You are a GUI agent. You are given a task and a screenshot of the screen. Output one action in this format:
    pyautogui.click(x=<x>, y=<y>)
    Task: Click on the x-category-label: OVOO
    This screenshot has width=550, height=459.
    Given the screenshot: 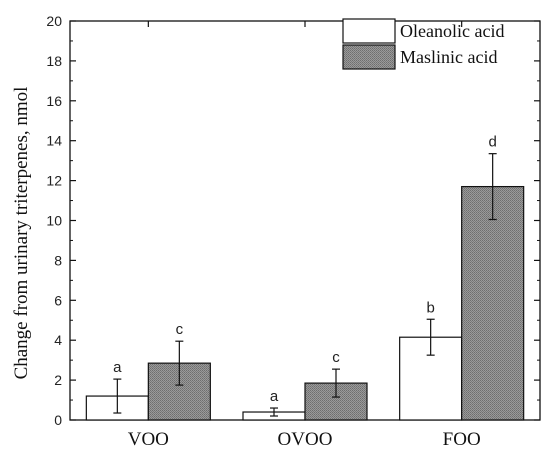 What is the action you would take?
    pyautogui.click(x=305, y=439)
    